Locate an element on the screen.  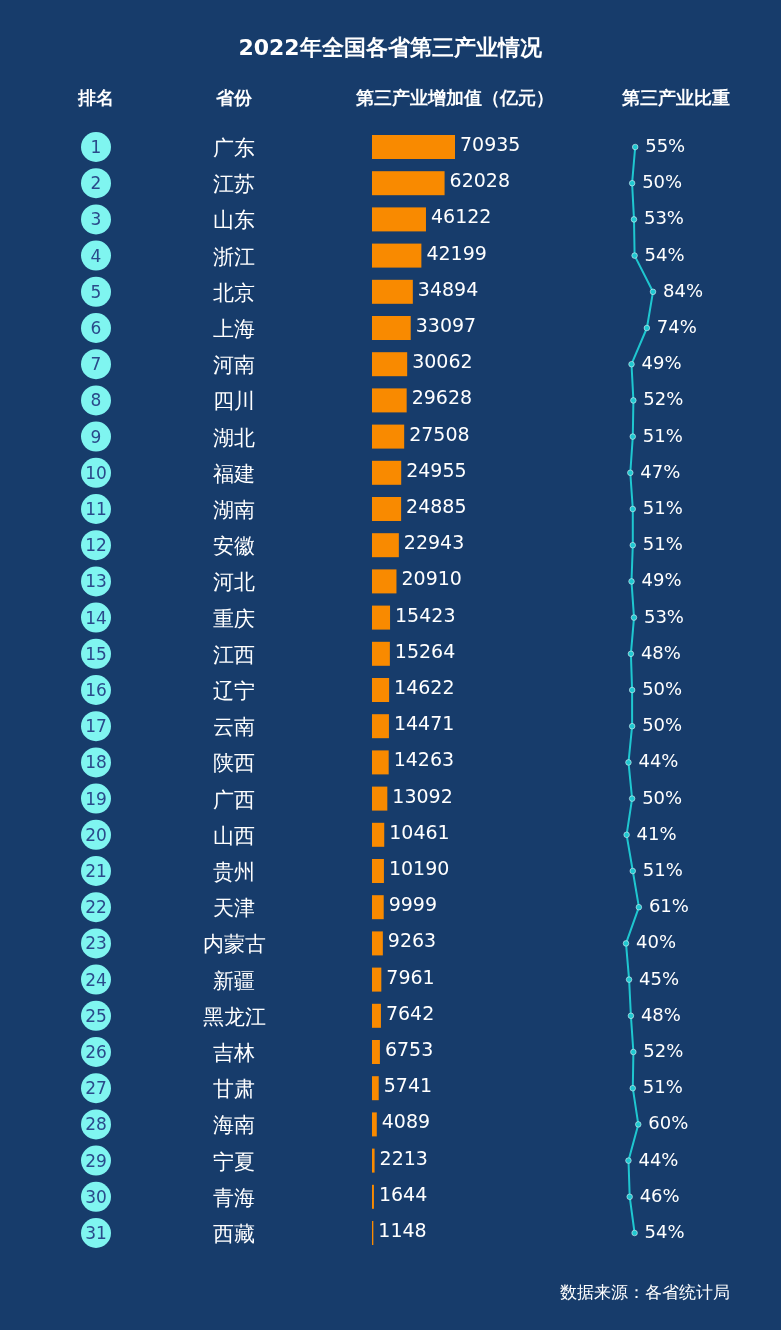
y-tick-label: 2 is located at coordinates (96, 183).